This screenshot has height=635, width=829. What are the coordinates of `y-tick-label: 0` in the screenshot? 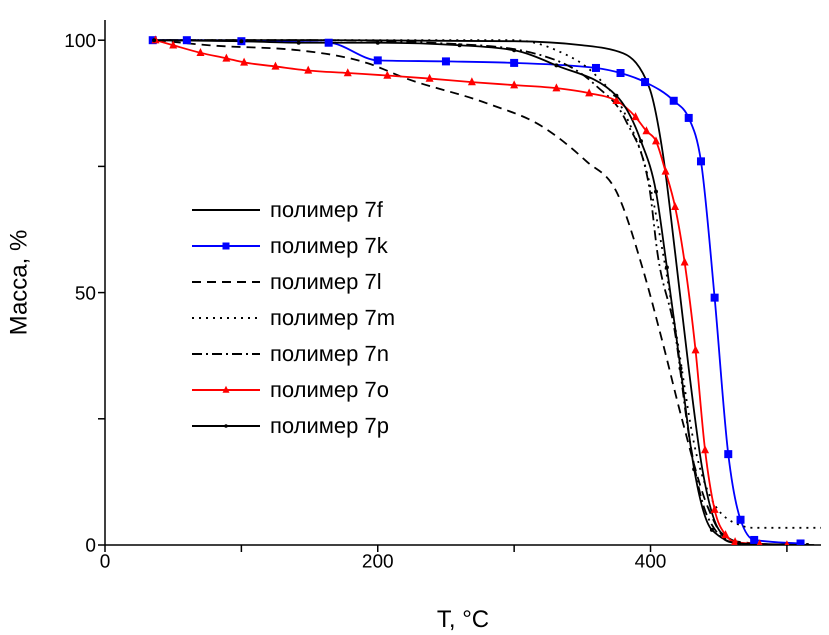 It's located at (90, 546).